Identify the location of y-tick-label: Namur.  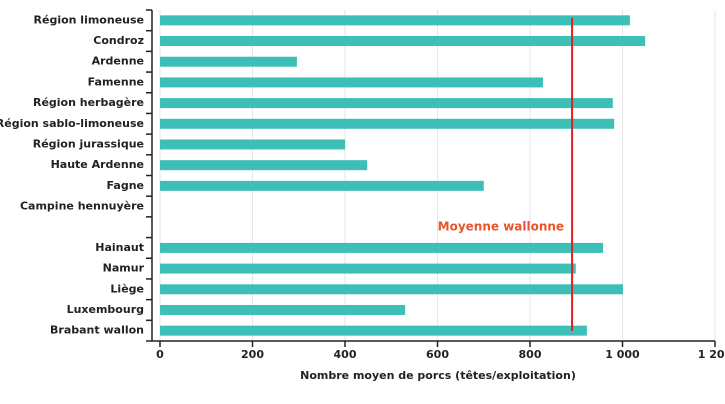
(124, 268).